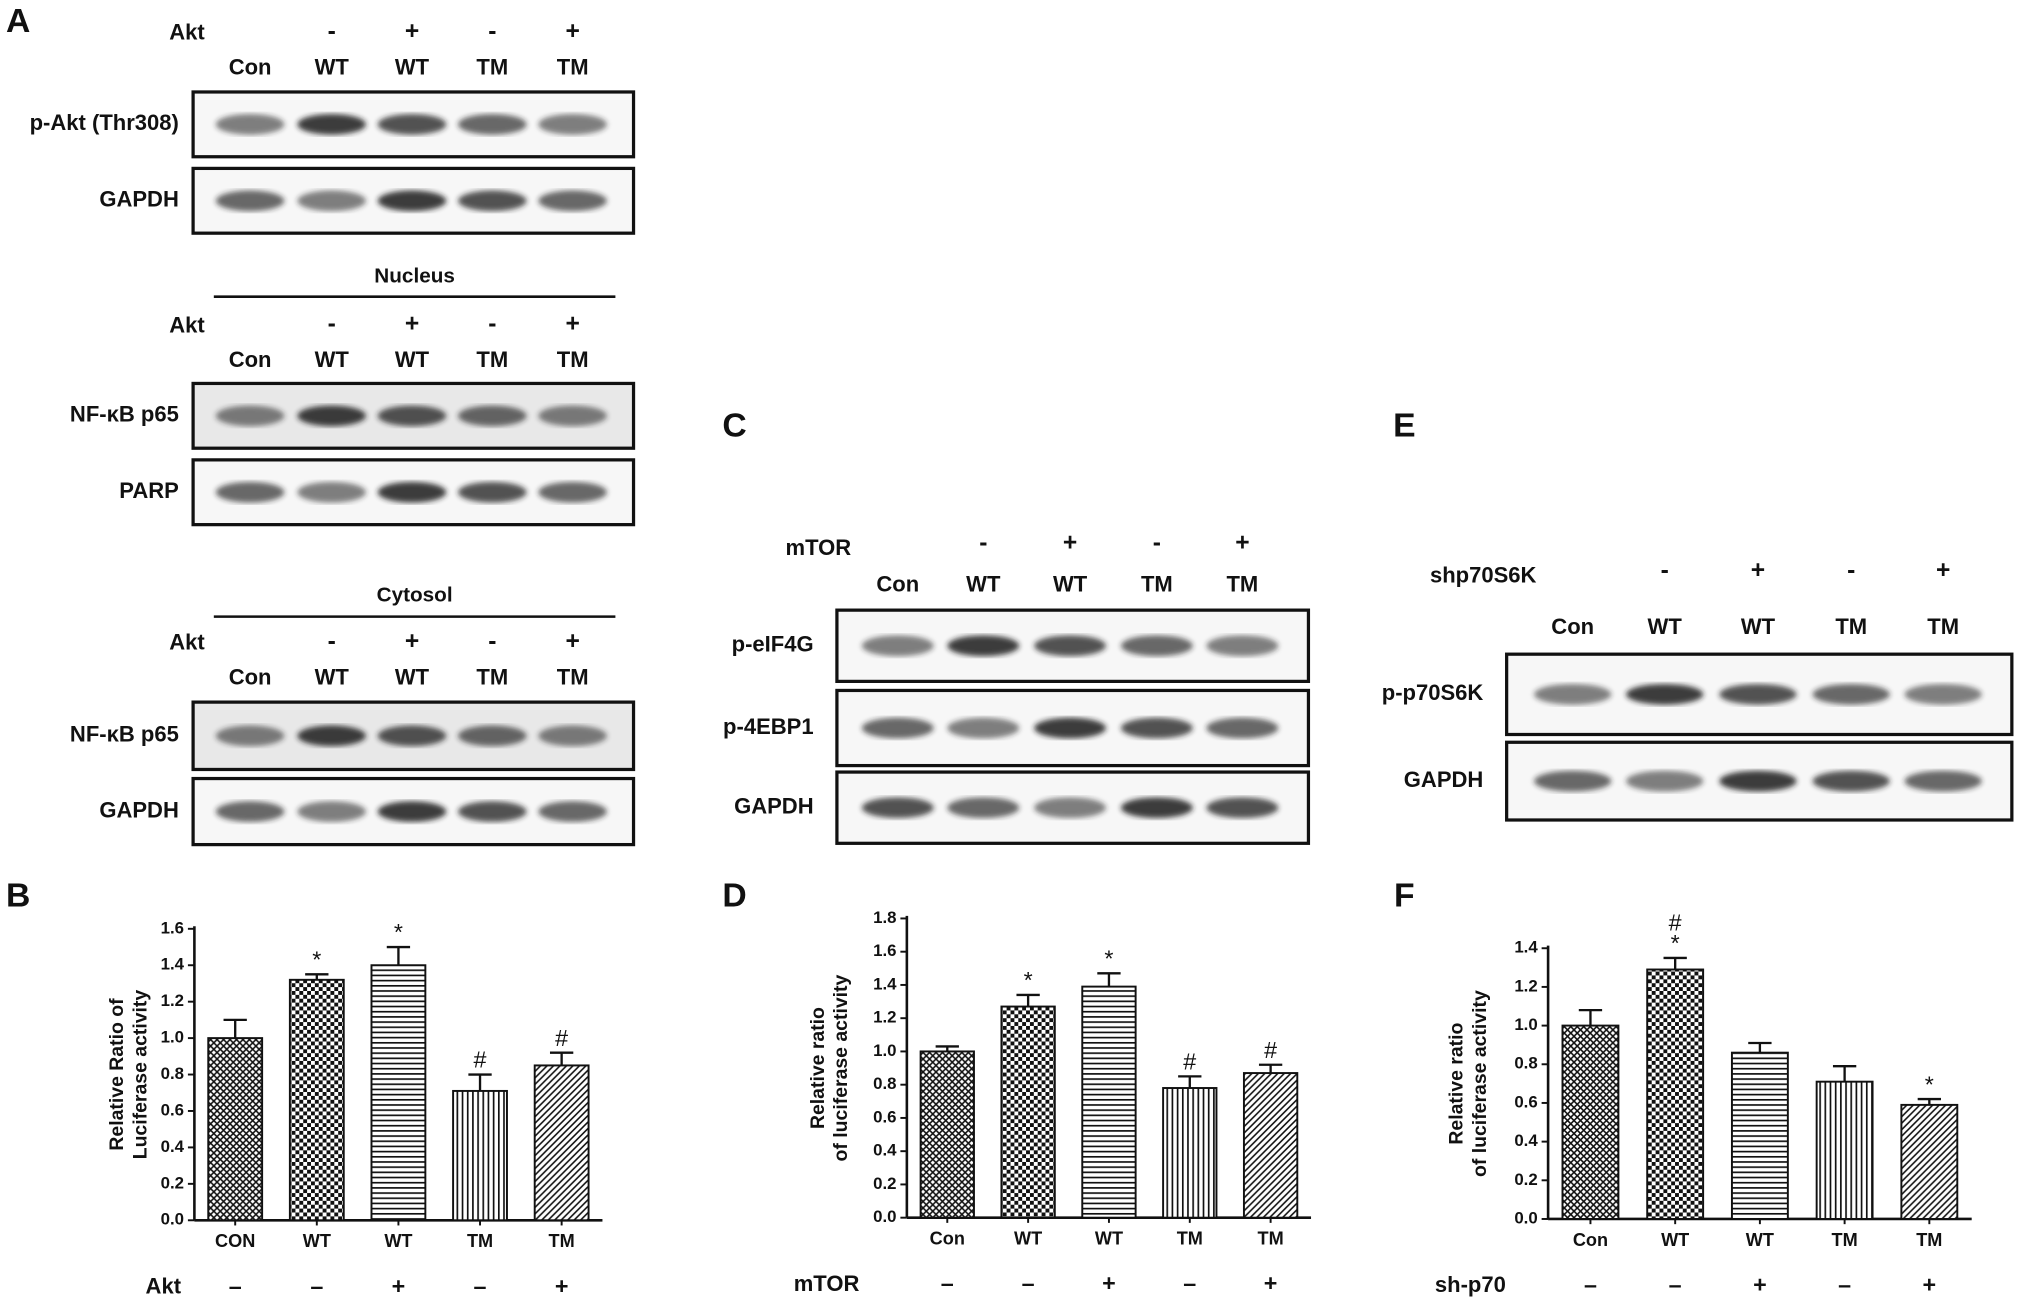 The height and width of the screenshot is (1298, 2021). I want to click on y-tick-label: 0.0, so click(1525, 1217).